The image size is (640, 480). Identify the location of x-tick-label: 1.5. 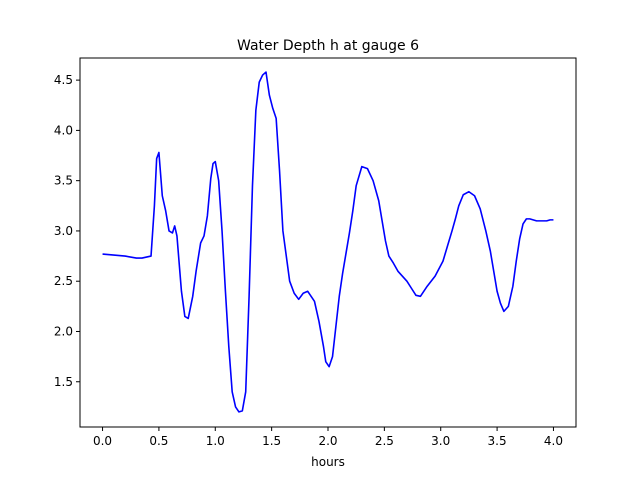
(271, 441).